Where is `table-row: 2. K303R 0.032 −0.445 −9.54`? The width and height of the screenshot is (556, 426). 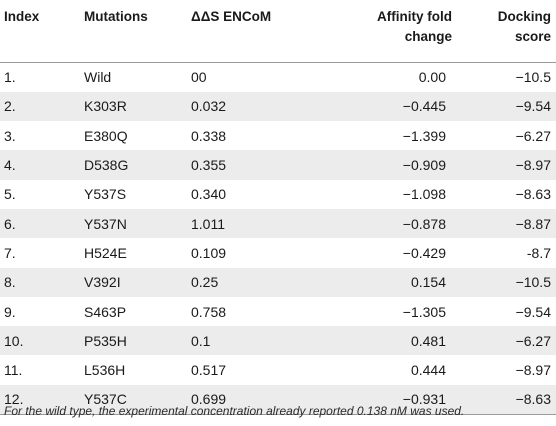
table-row: 2. K303R 0.032 −0.445 −9.54 is located at coordinates (278, 106).